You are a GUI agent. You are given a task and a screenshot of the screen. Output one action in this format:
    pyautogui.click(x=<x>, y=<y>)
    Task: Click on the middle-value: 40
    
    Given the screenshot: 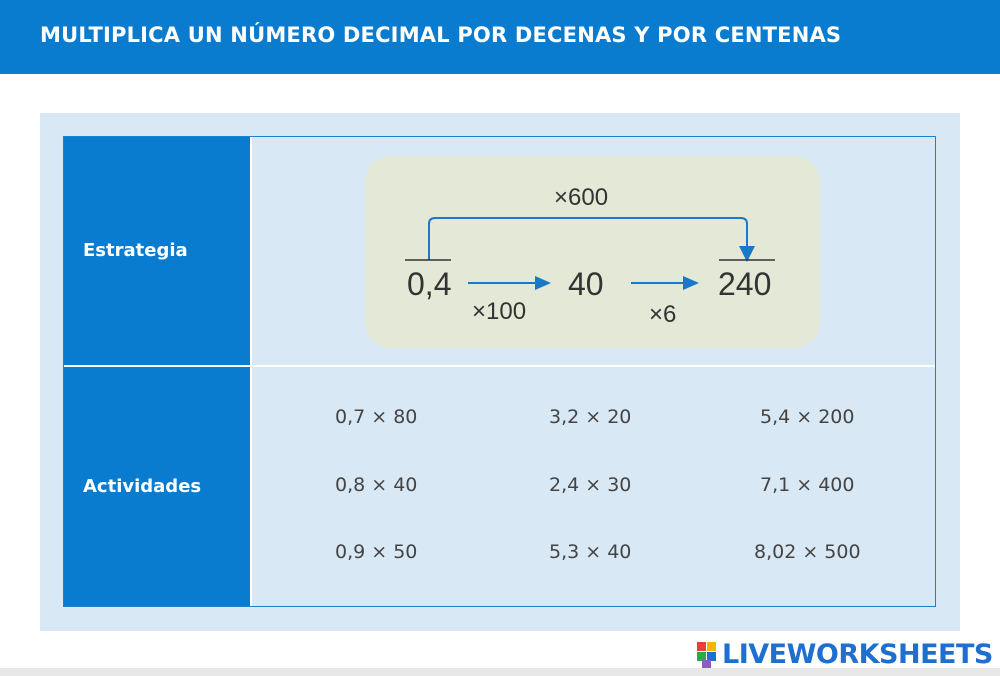 What is the action you would take?
    pyautogui.click(x=586, y=284)
    